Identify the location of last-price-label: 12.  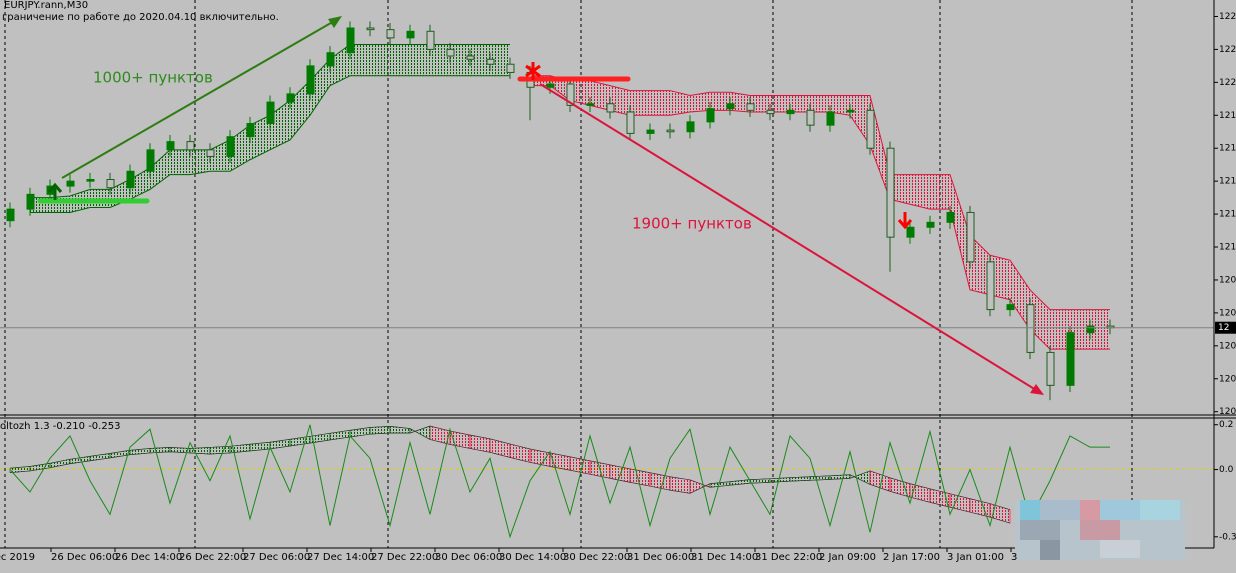
(1223, 328).